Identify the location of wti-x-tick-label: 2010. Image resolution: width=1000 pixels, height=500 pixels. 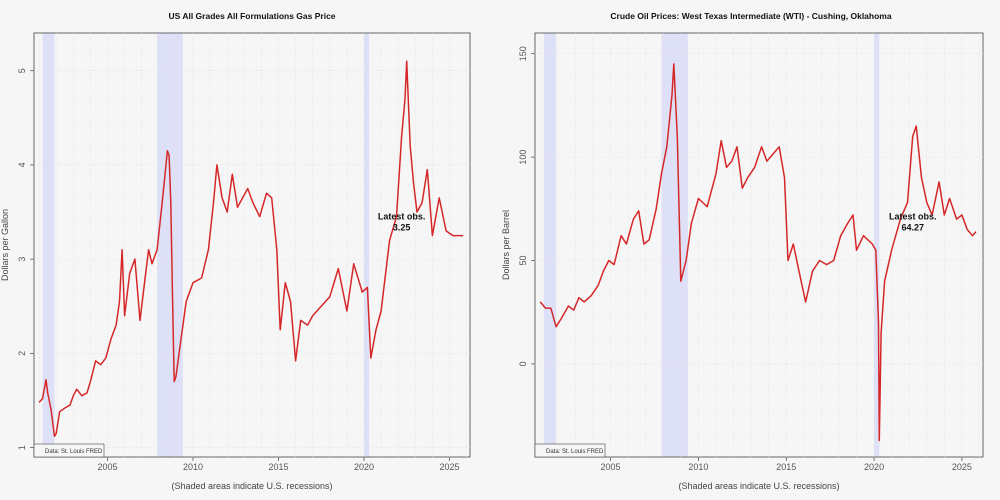
(698, 467).